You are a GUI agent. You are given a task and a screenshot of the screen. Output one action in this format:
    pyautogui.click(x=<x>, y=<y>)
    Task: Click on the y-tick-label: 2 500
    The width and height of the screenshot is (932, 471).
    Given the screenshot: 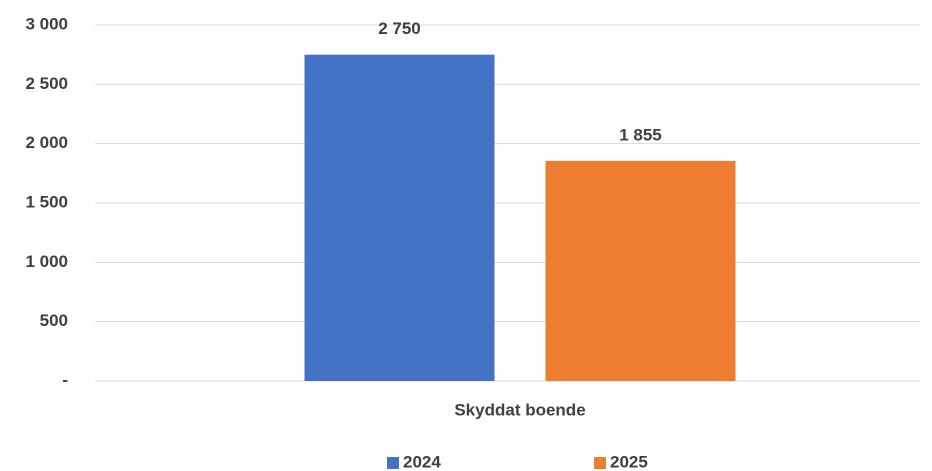 What is the action you would take?
    pyautogui.click(x=46, y=83)
    